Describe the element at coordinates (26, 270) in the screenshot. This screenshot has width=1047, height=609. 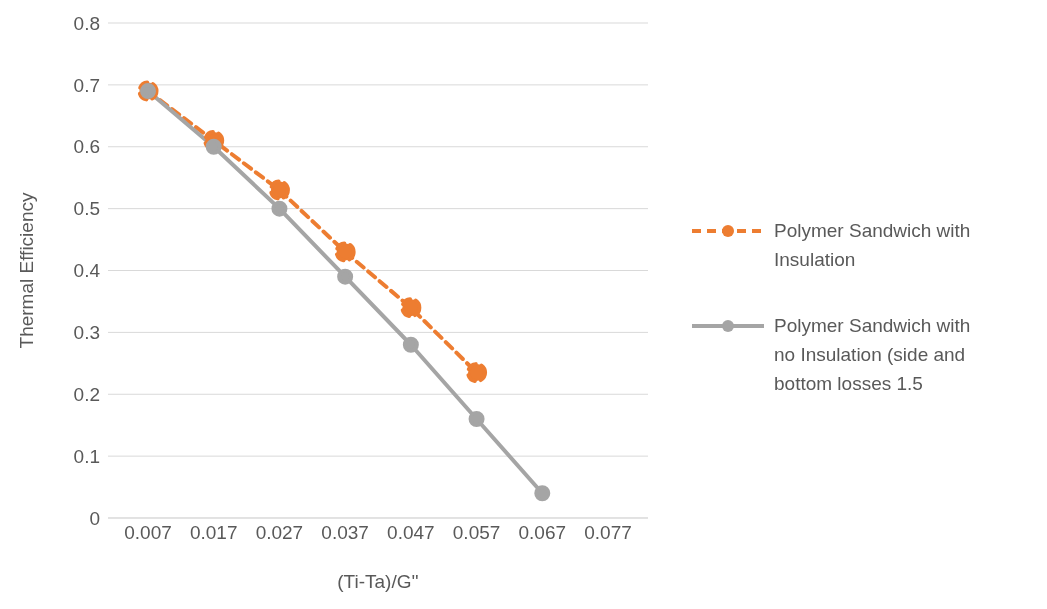
I see `y-axis-title: Thermal Efficiency` at that location.